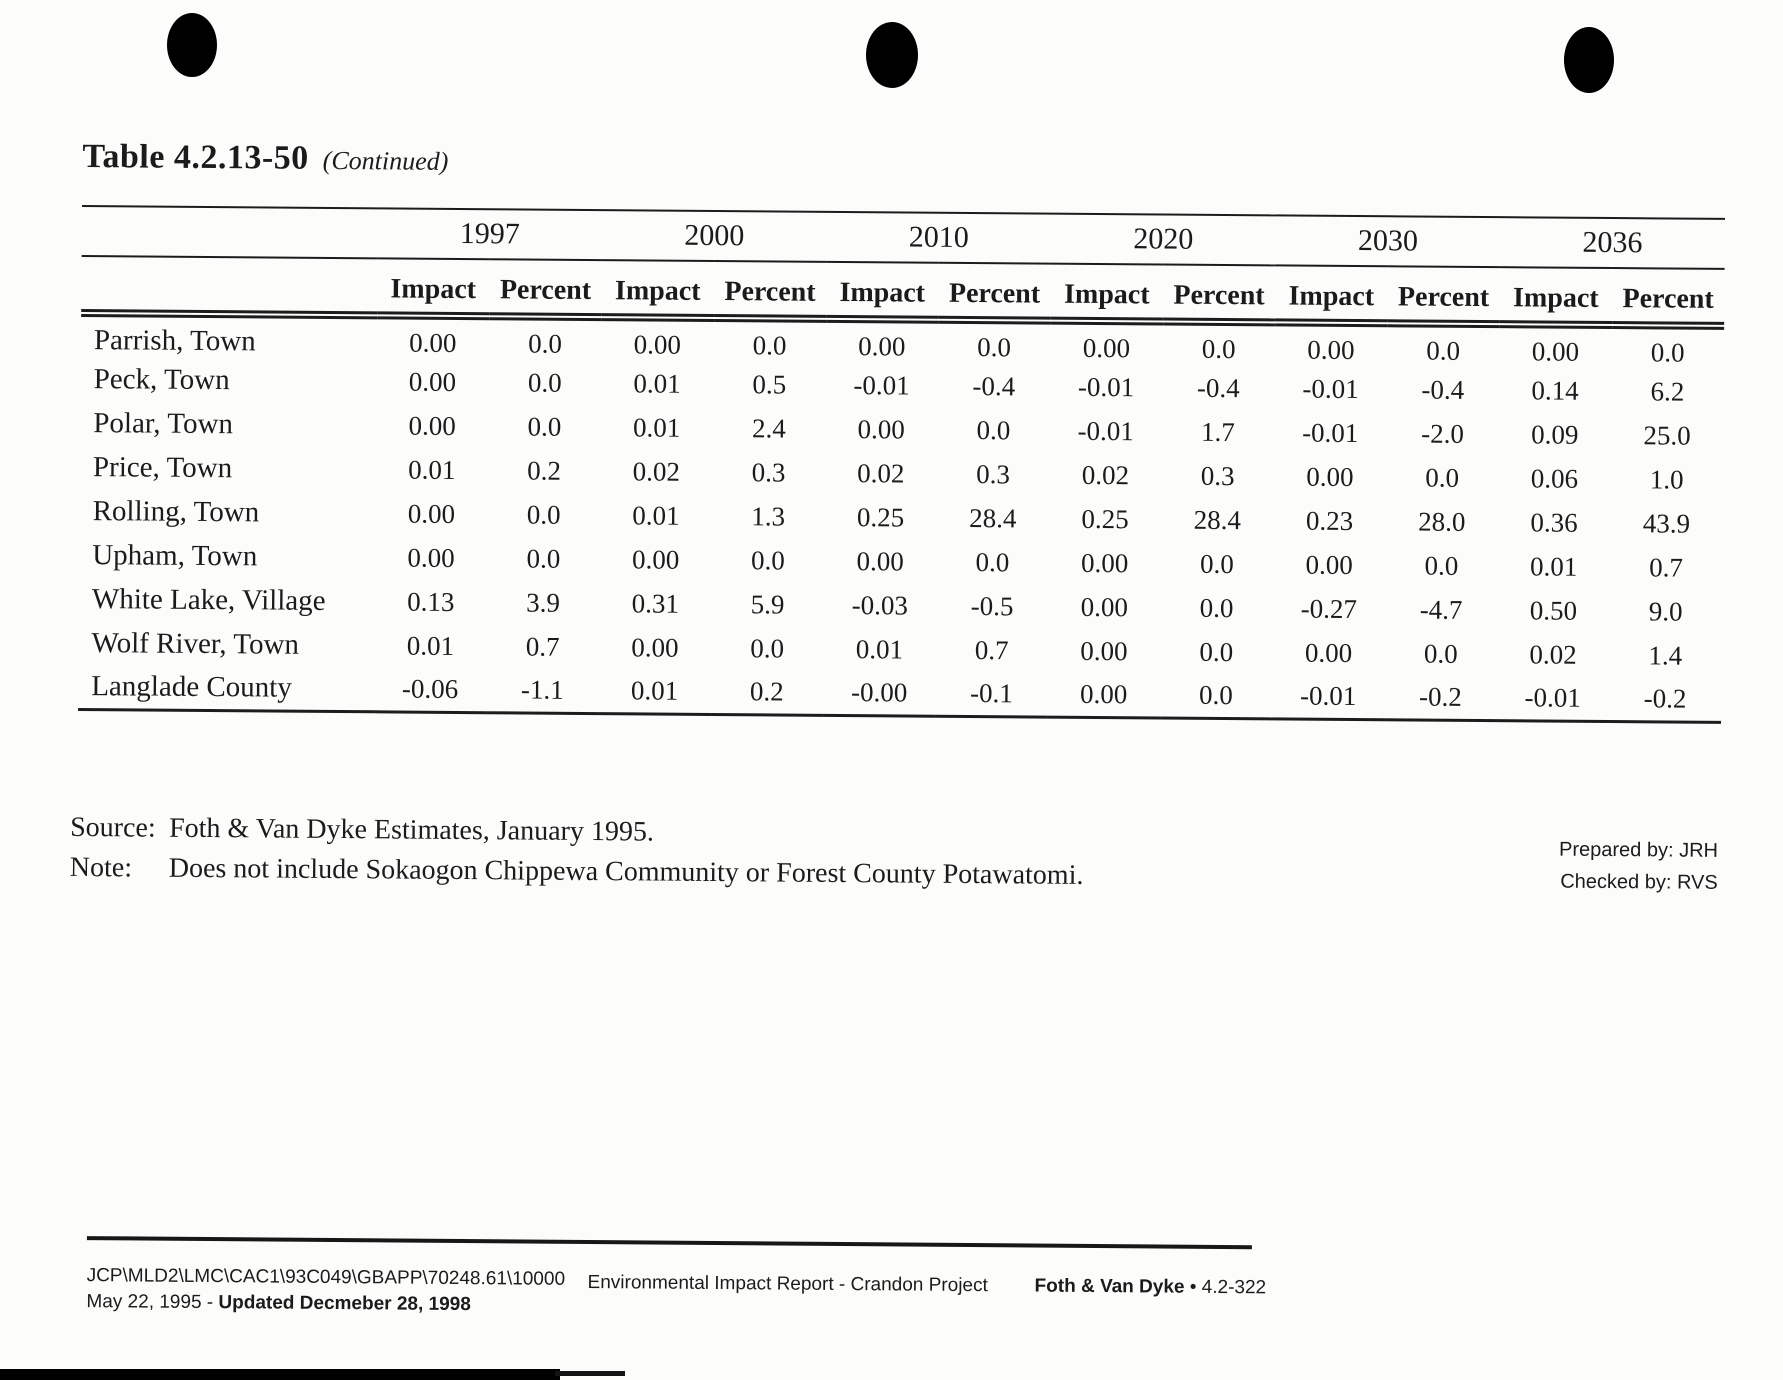  Describe the element at coordinates (1112, 1286) in the screenshot. I see `footer-company: Foth & Van Dyke` at that location.